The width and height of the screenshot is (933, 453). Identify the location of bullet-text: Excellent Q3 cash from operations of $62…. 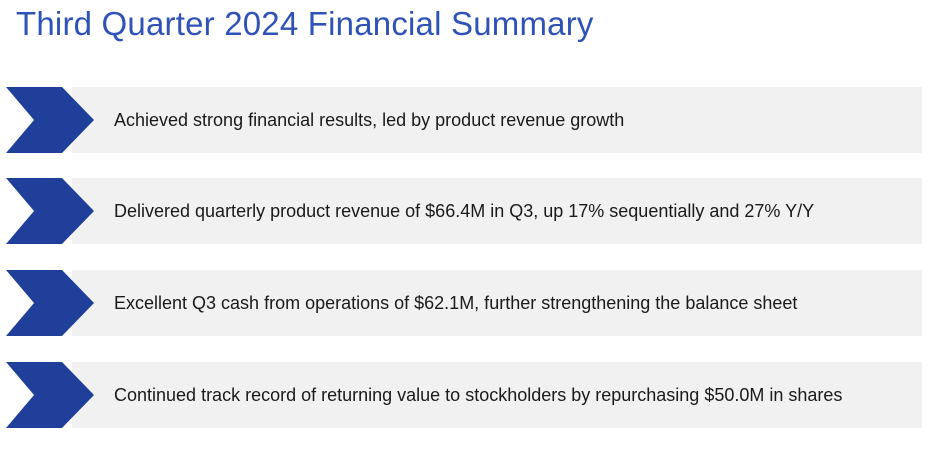
(456, 303).